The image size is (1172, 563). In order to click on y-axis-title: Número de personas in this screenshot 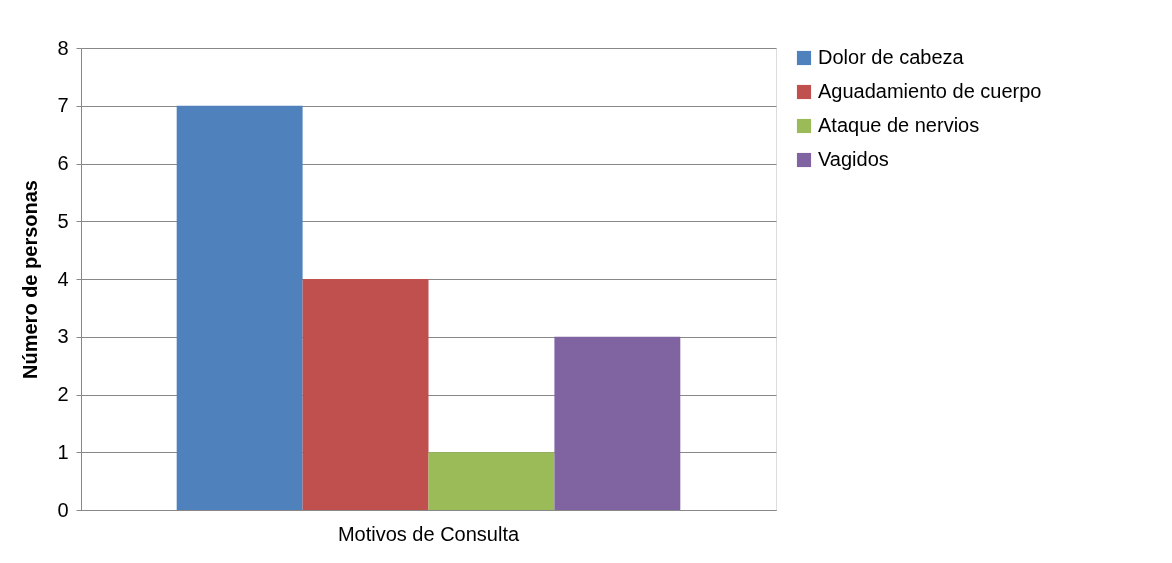, I will do `click(30, 279)`.